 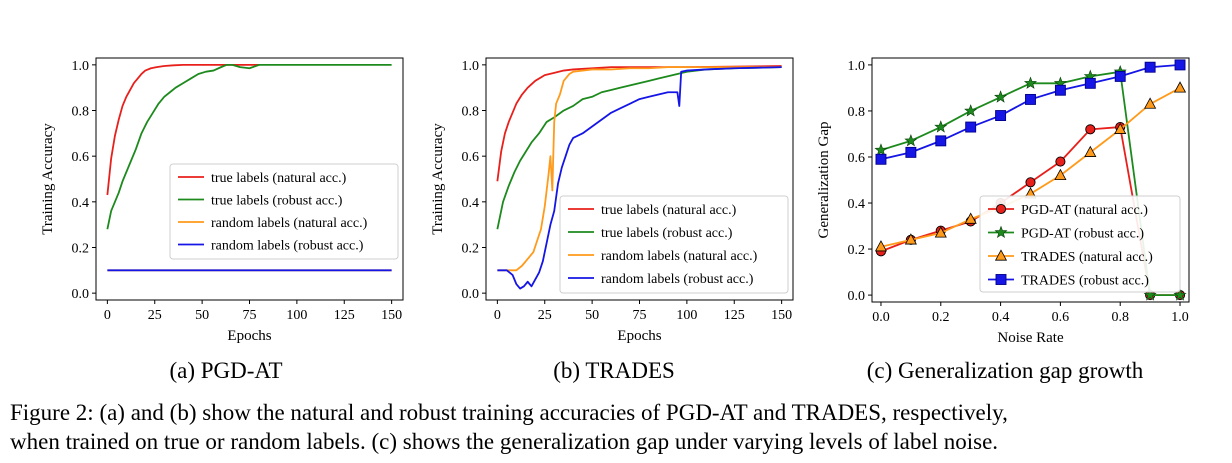 I want to click on y-tick-label-b-2: 0.4, so click(x=471, y=203).